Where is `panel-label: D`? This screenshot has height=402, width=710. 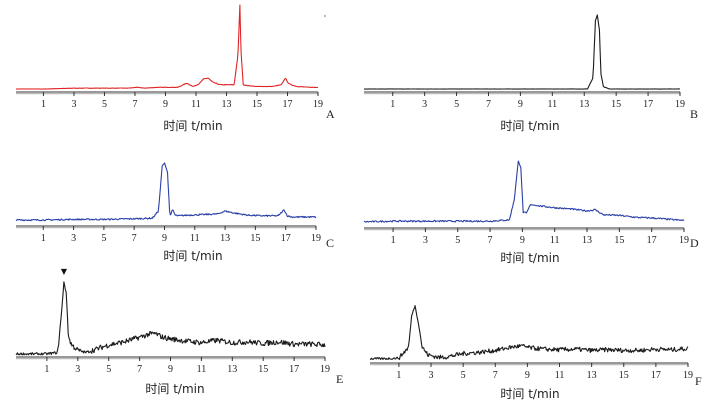
panel-label: D is located at coordinates (694, 243).